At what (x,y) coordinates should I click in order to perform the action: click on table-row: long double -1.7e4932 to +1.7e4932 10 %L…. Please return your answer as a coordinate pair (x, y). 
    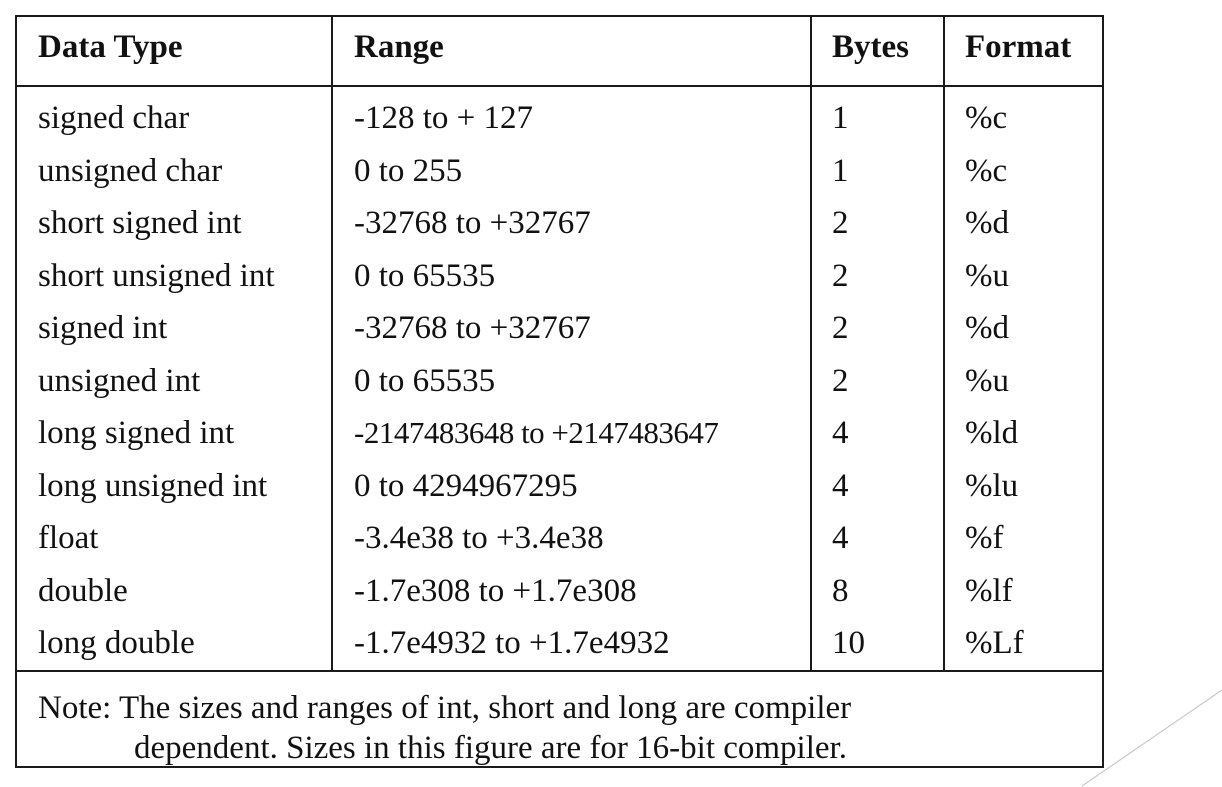
    Looking at the image, I should click on (559, 649).